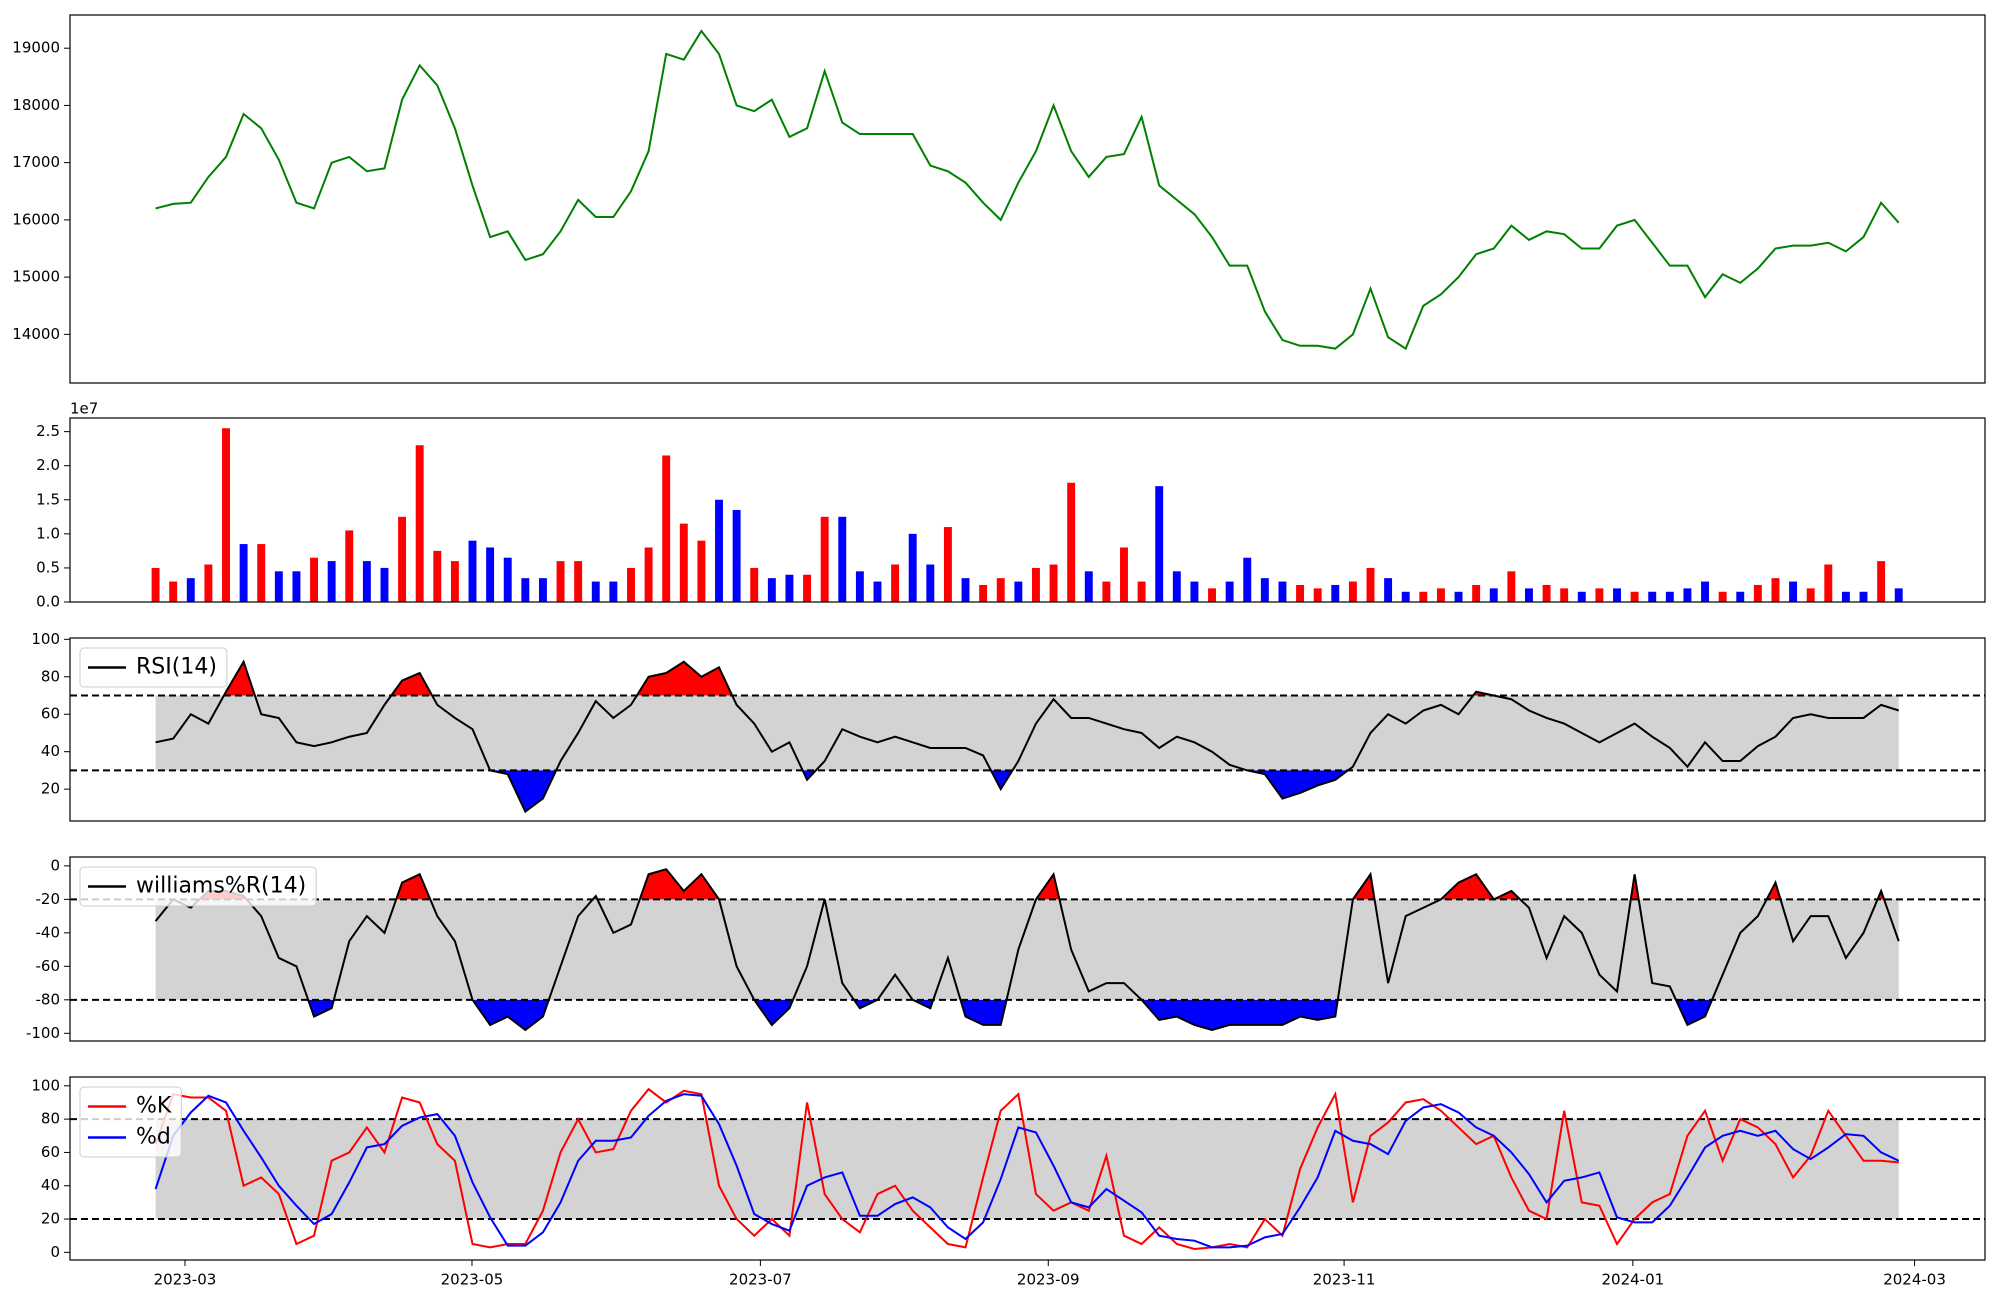  What do you see at coordinates (36, 48) in the screenshot?
I see `y-tick-label: 19000` at bounding box center [36, 48].